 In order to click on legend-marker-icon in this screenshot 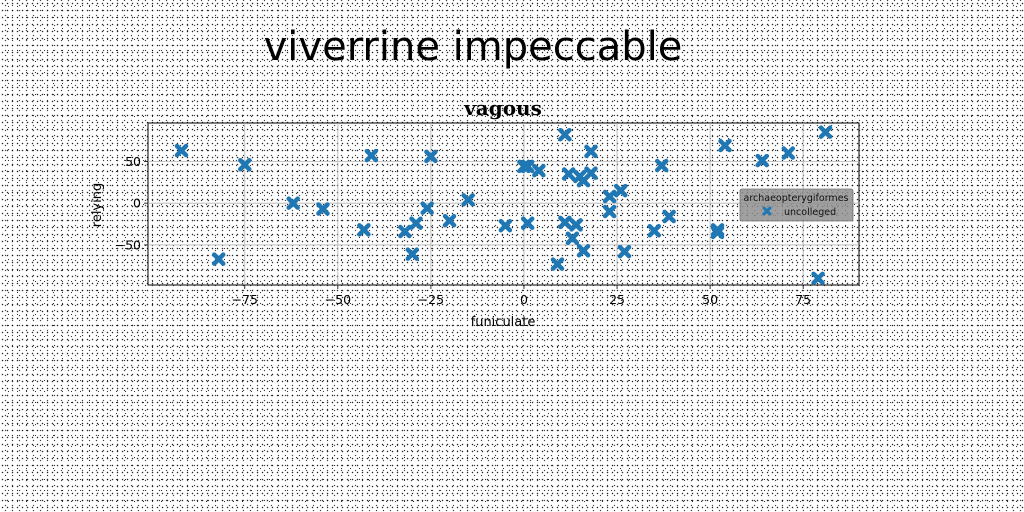, I will do `click(767, 211)`.